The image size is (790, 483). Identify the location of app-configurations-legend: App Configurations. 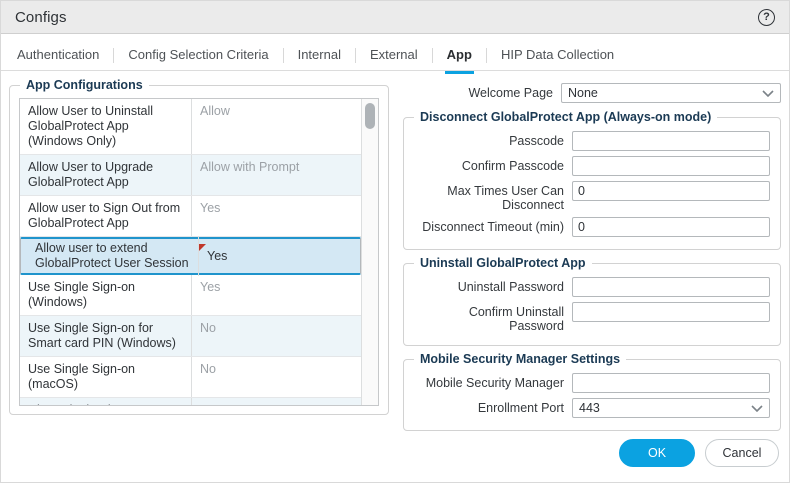
(84, 85).